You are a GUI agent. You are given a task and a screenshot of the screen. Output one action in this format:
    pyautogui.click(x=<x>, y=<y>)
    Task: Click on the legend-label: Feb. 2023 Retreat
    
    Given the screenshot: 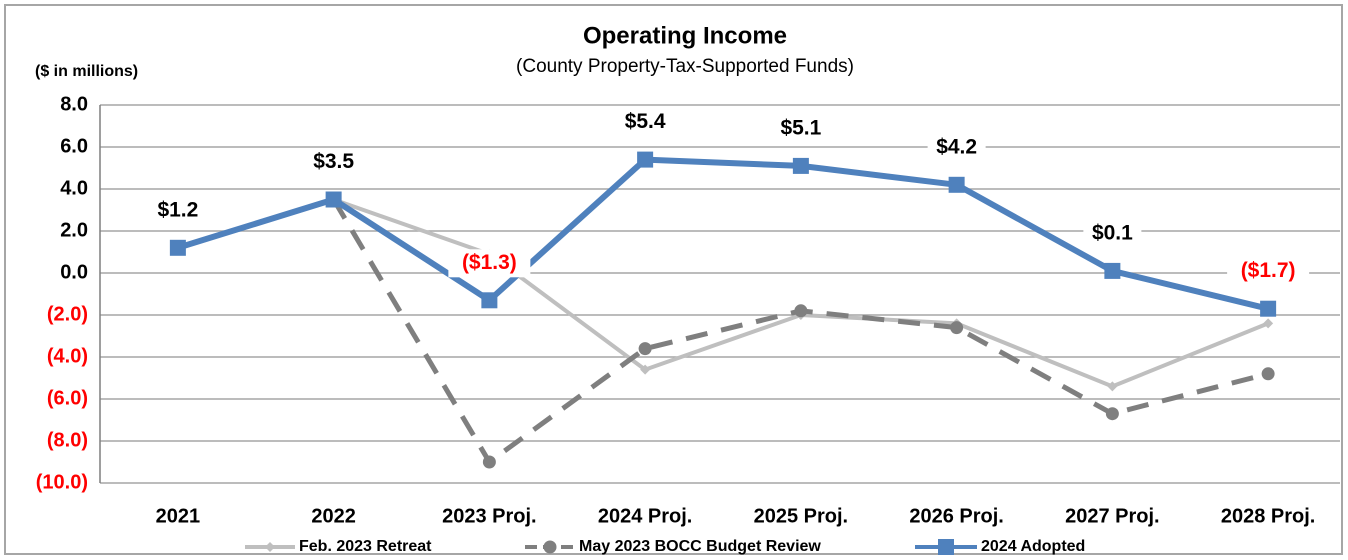 What is the action you would take?
    pyautogui.click(x=365, y=546)
    